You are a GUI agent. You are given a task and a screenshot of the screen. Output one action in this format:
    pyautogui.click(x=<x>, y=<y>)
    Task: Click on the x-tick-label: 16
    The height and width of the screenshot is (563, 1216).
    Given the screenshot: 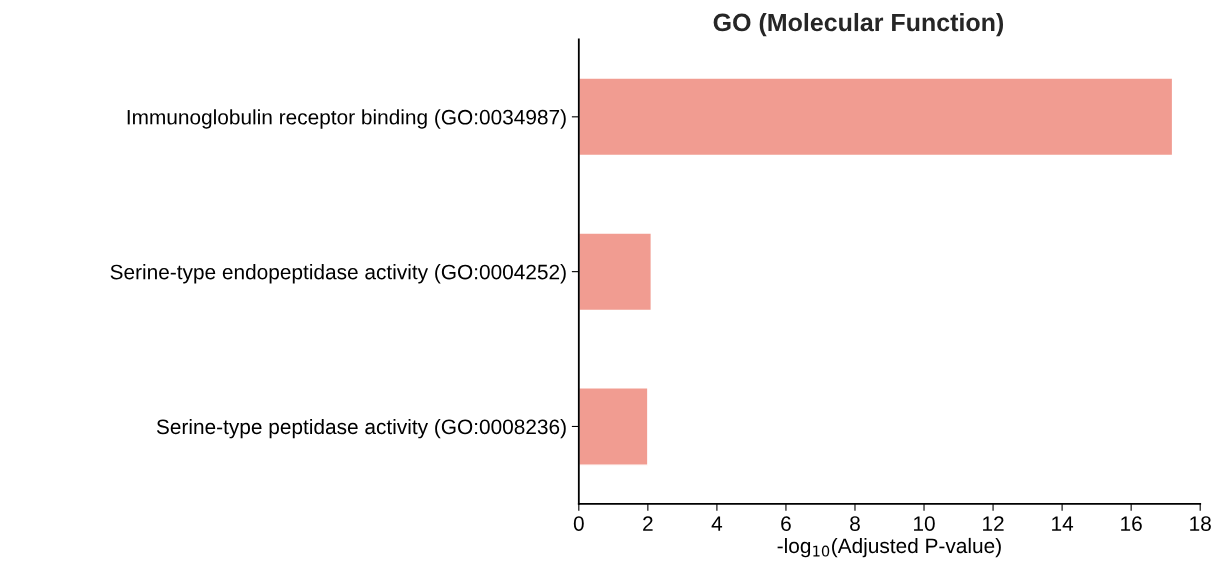 What is the action you would take?
    pyautogui.click(x=1131, y=523)
    